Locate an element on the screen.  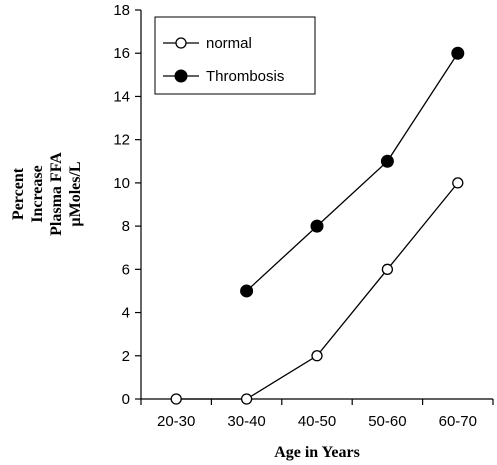
x-axis-title: Age in Years is located at coordinates (317, 452).